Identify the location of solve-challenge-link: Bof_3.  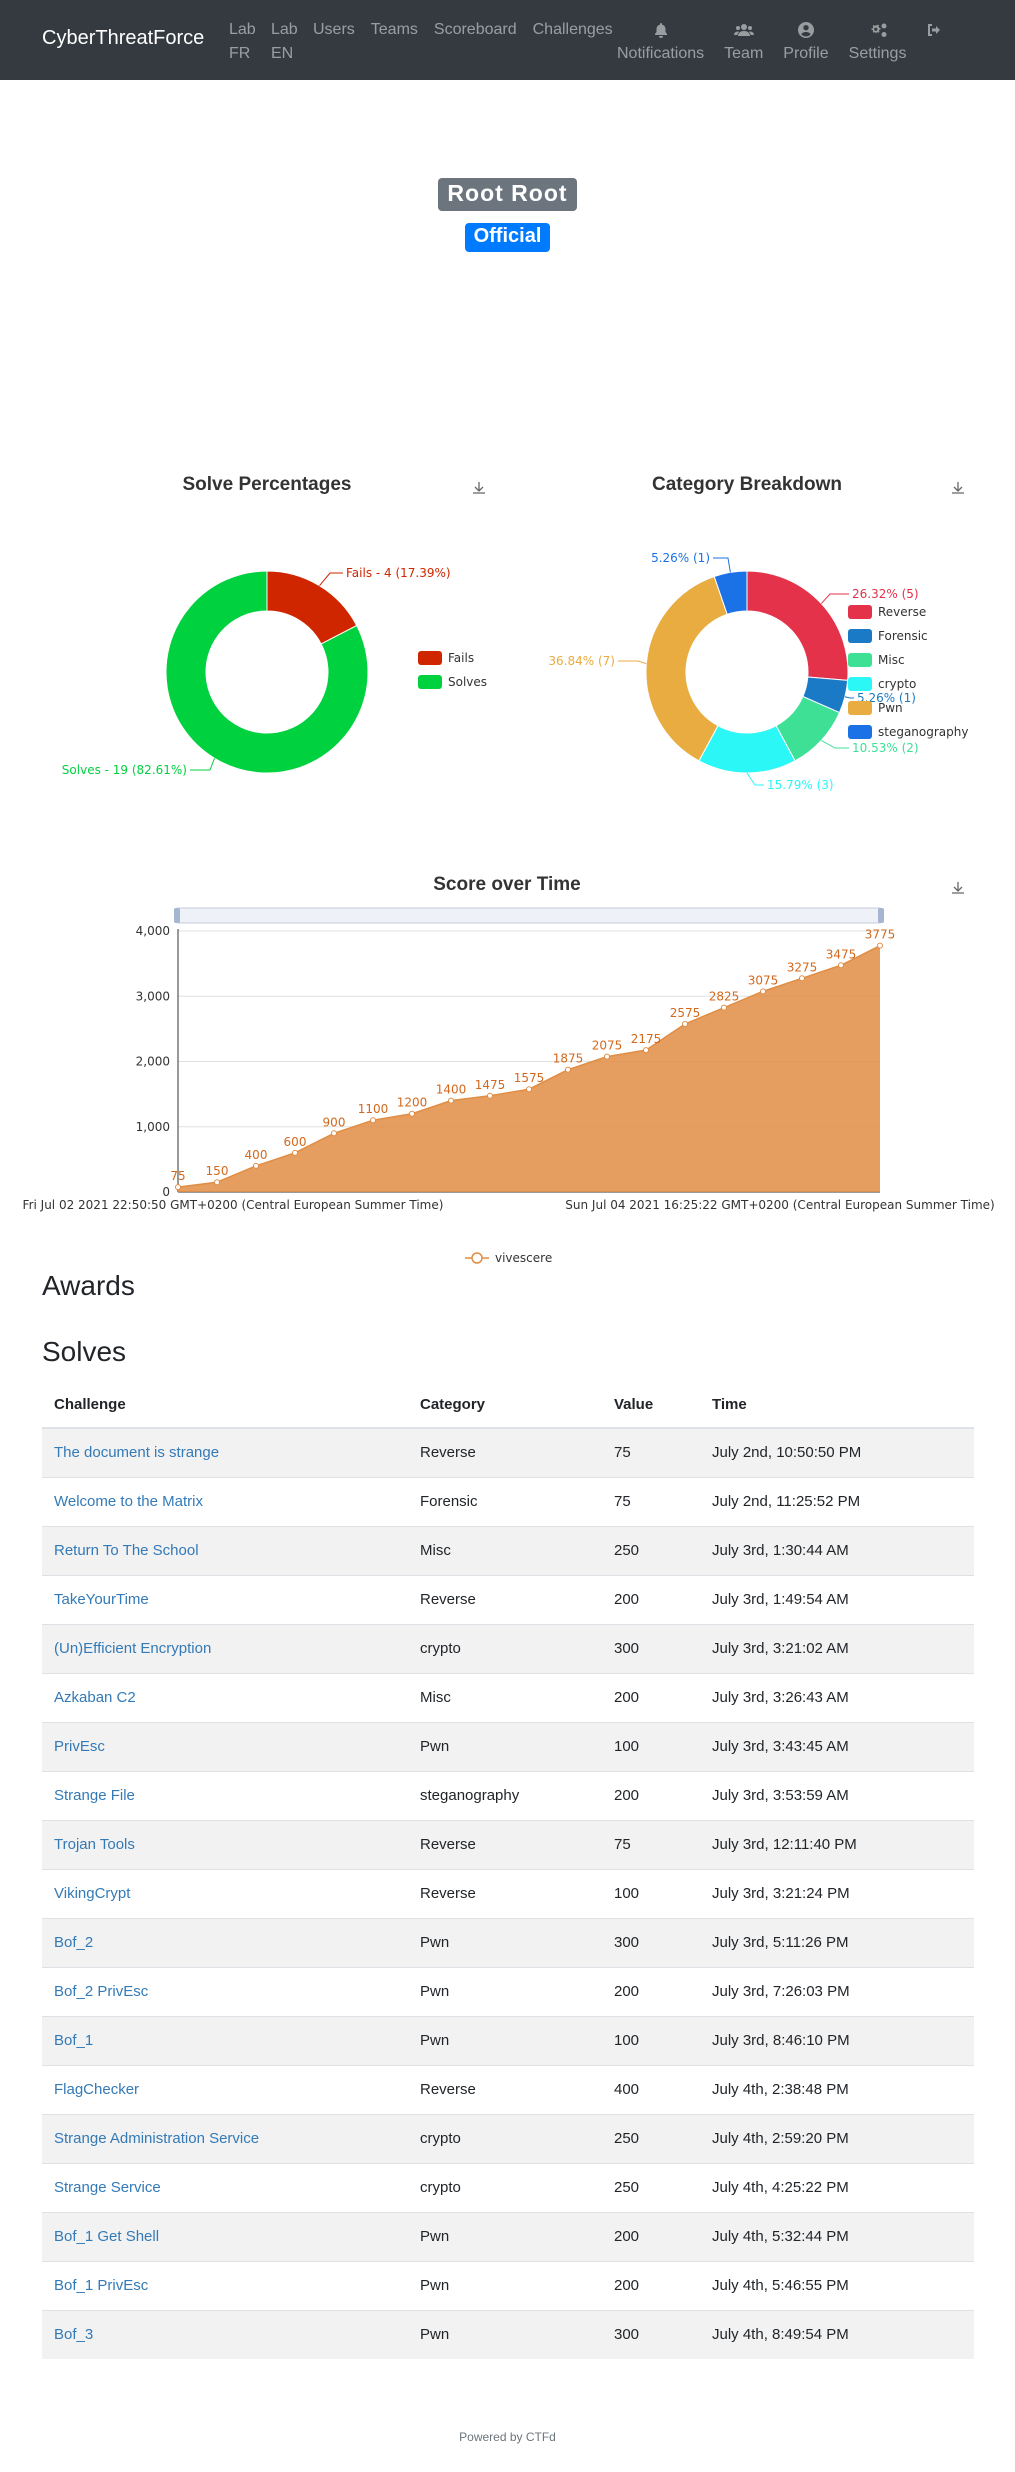
(225, 2334).